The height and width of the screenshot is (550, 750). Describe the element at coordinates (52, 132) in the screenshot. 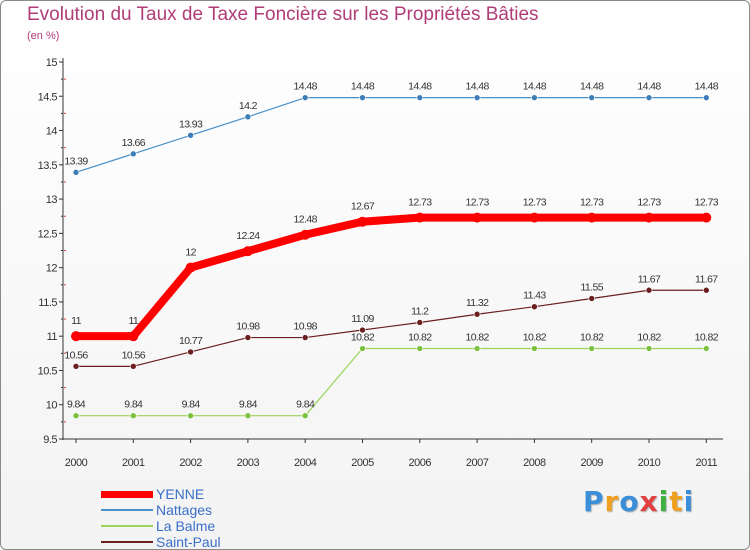

I see `y-tick-label: 14` at that location.